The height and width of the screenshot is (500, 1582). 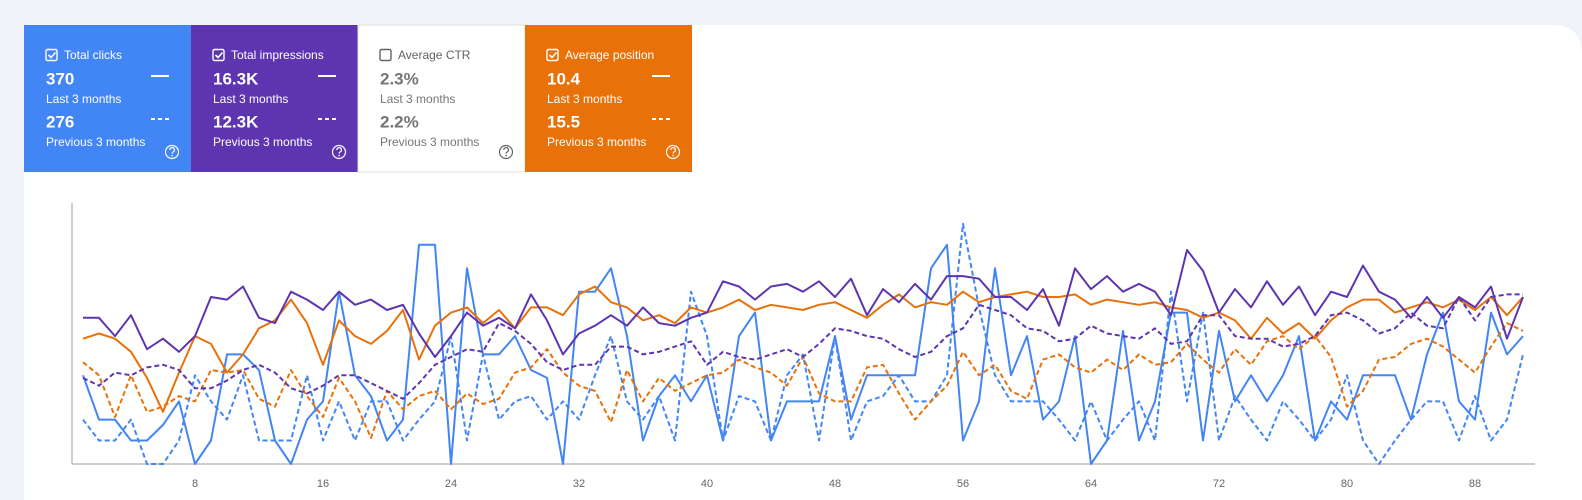 What do you see at coordinates (236, 121) in the screenshot?
I see `metric-previous: 12.3K` at bounding box center [236, 121].